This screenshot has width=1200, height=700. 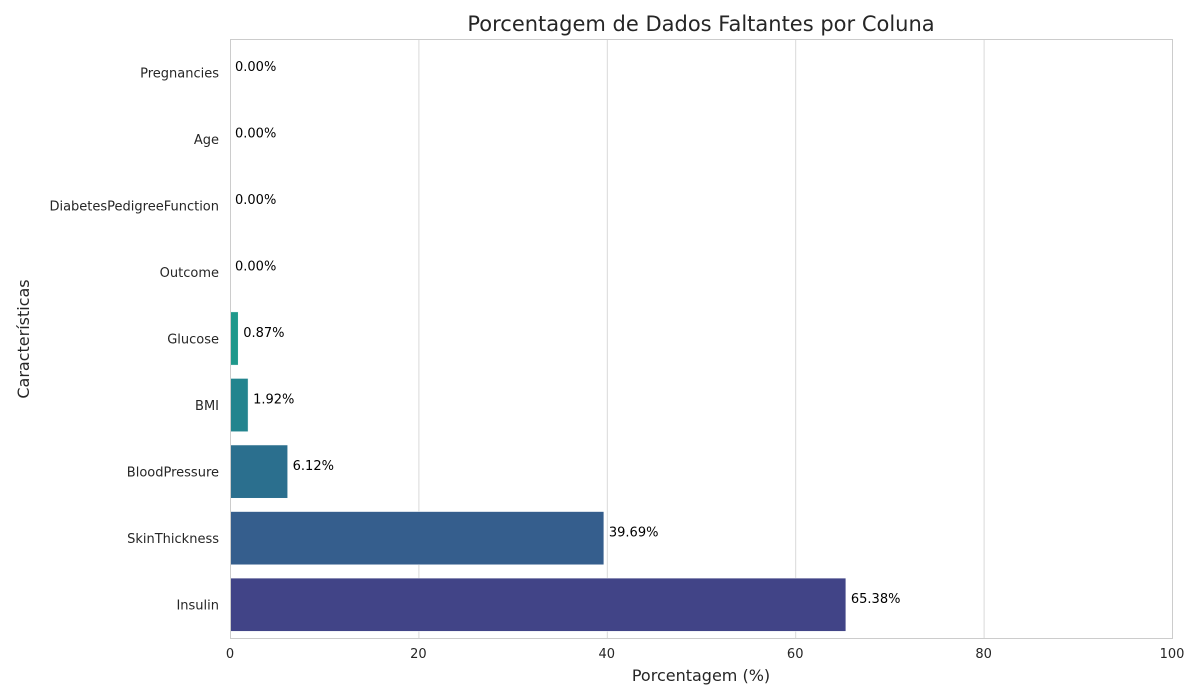 I want to click on x-tick-label: 40, so click(x=607, y=654).